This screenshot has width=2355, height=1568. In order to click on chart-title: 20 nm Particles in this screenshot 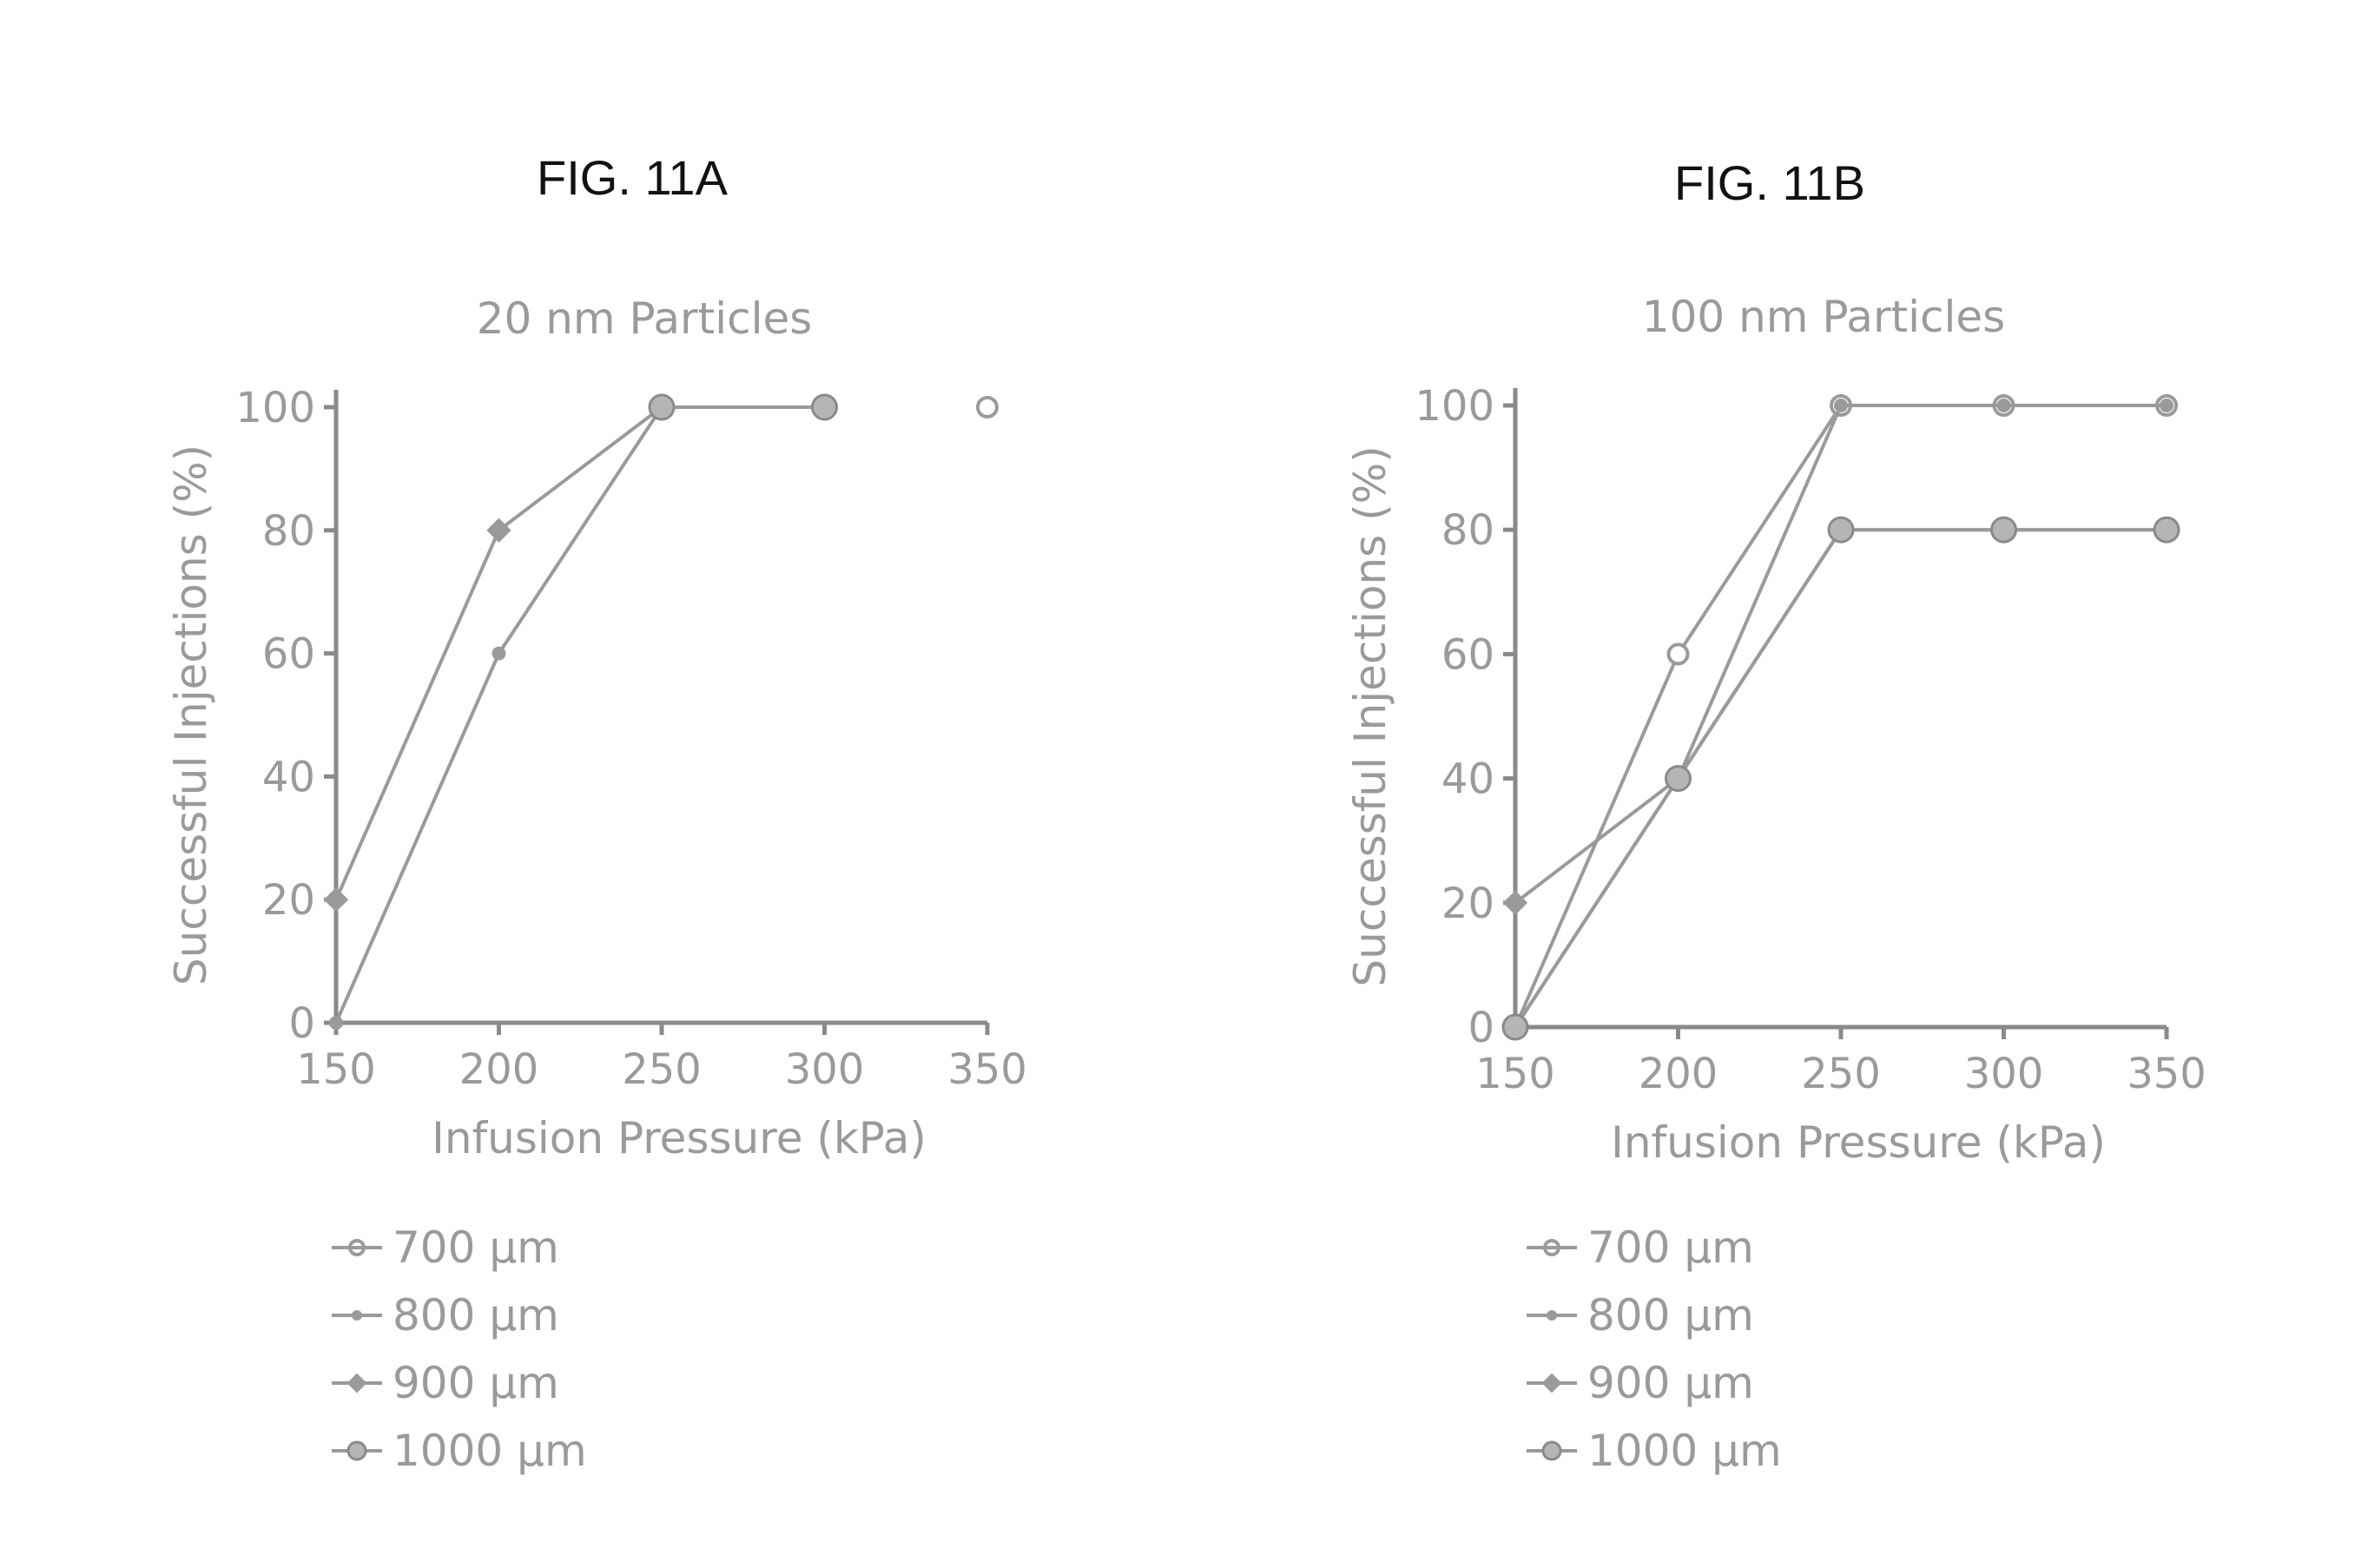, I will do `click(645, 318)`.